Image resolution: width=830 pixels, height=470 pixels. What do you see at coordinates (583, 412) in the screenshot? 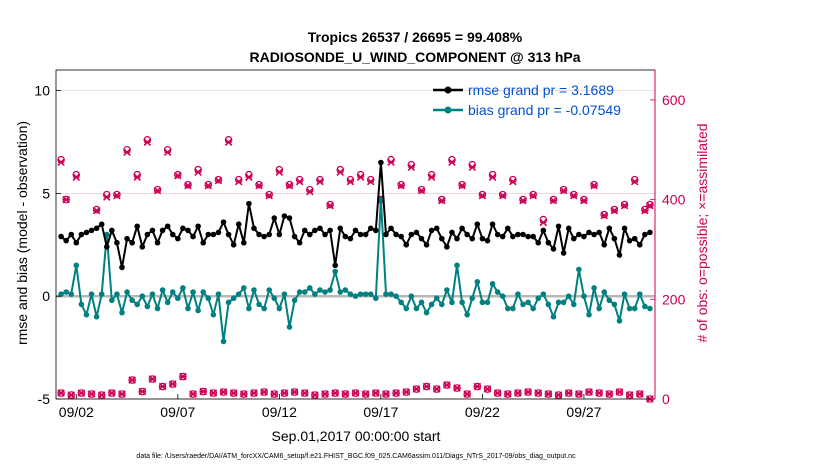
I see `x-tick-label: 09/27` at bounding box center [583, 412].